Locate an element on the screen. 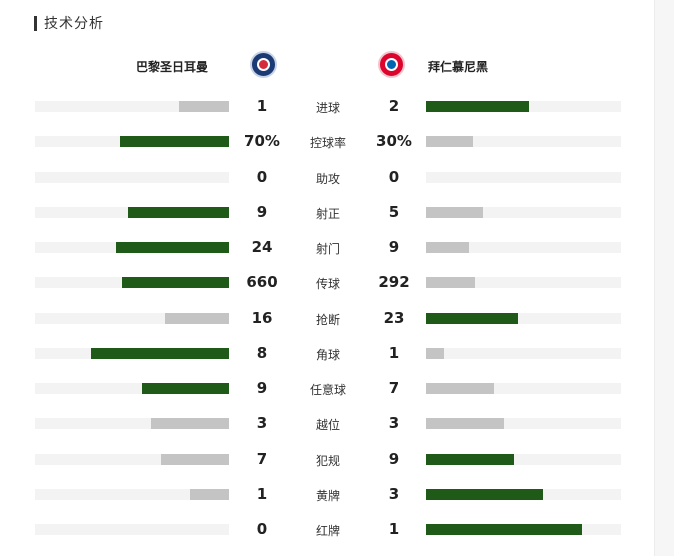 This screenshot has height=556, width=674. stat-label: 传球 is located at coordinates (327, 284).